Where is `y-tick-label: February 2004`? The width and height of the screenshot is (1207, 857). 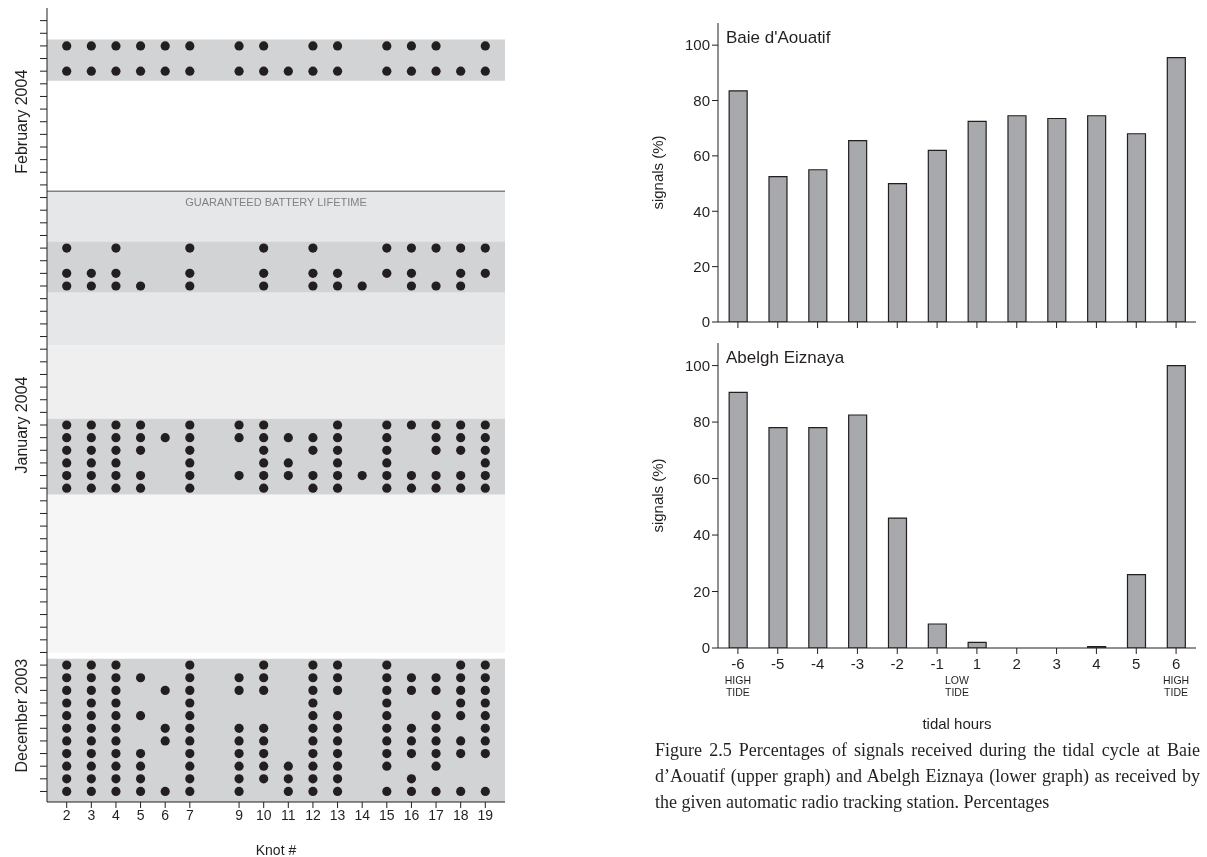
y-tick-label: February 2004 is located at coordinates (22, 121).